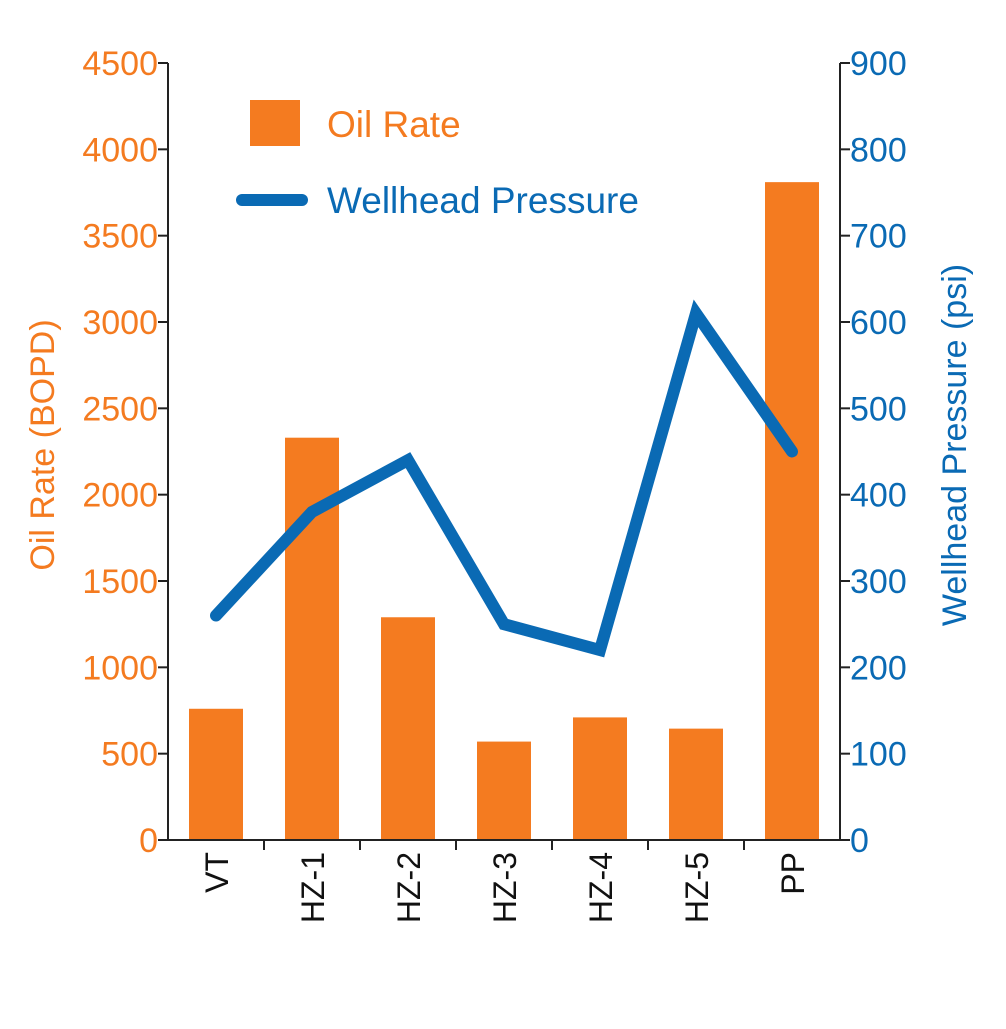  I want to click on left-tick-label: 3500, so click(120, 237).